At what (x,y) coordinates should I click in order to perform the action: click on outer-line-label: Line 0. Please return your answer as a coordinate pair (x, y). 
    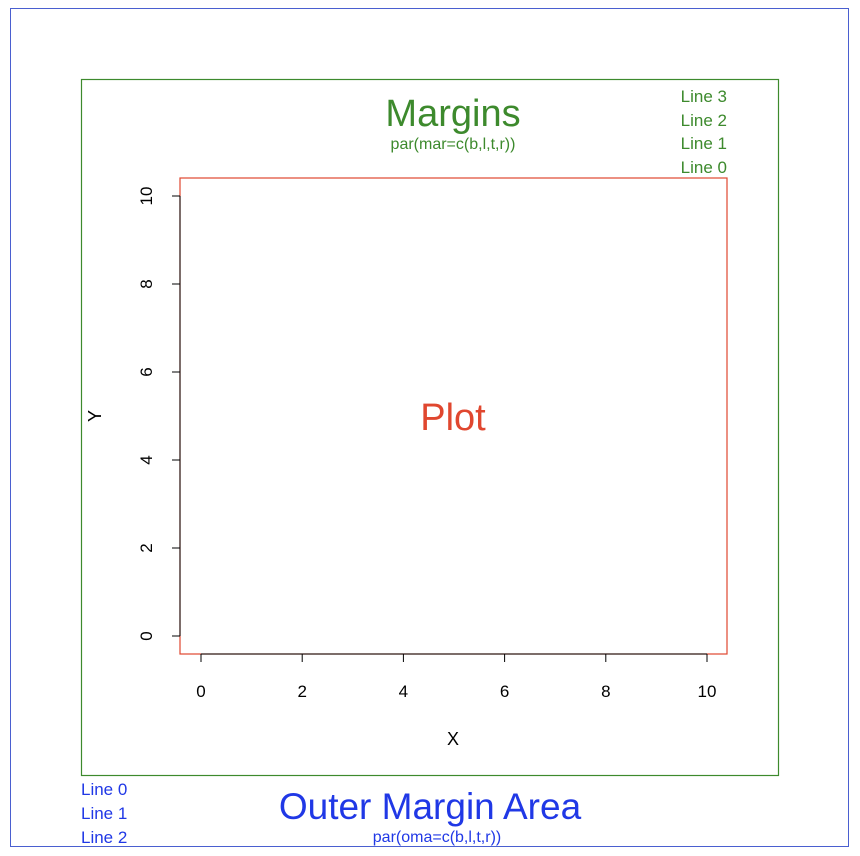
    Looking at the image, I should click on (104, 789).